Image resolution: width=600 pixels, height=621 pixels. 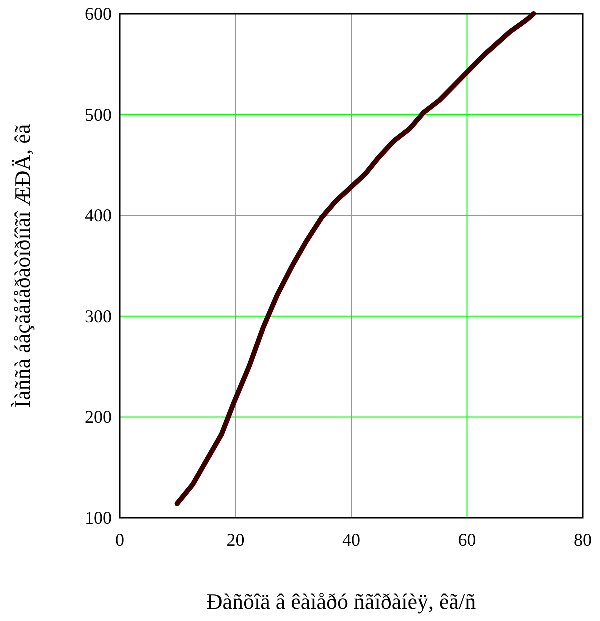 I want to click on y-tick-label: 600, so click(x=98, y=14).